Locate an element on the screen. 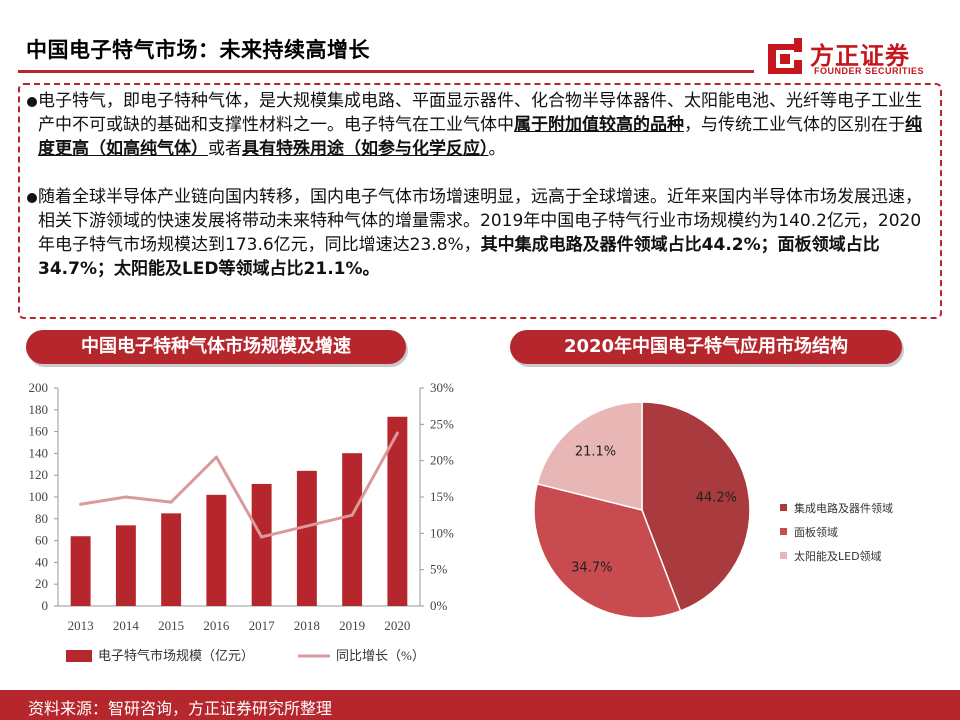 The height and width of the screenshot is (720, 960). x-tick-label: 2013 is located at coordinates (81, 625).